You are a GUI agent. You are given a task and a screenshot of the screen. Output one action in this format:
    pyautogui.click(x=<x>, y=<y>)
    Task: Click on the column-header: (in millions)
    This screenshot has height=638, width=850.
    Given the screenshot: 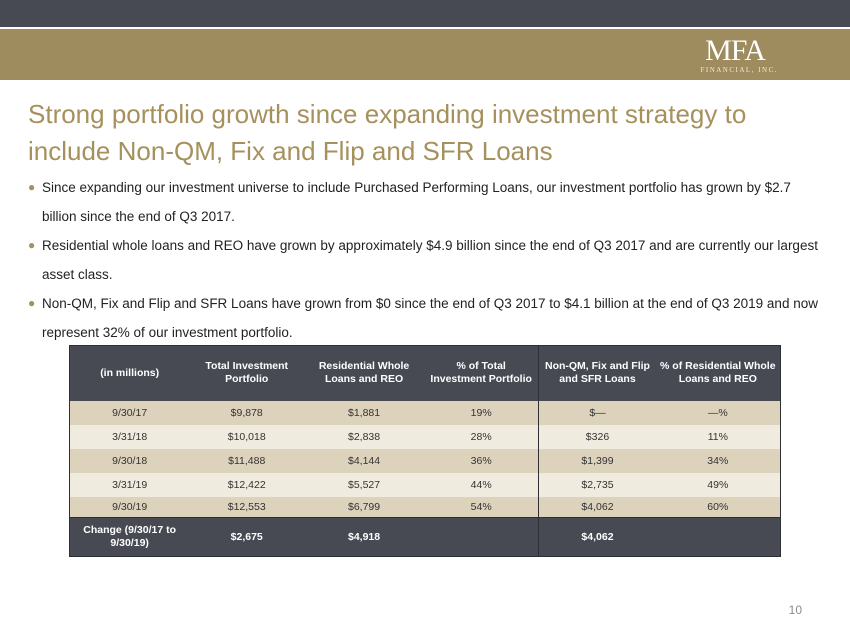 What is the action you would take?
    pyautogui.click(x=129, y=373)
    